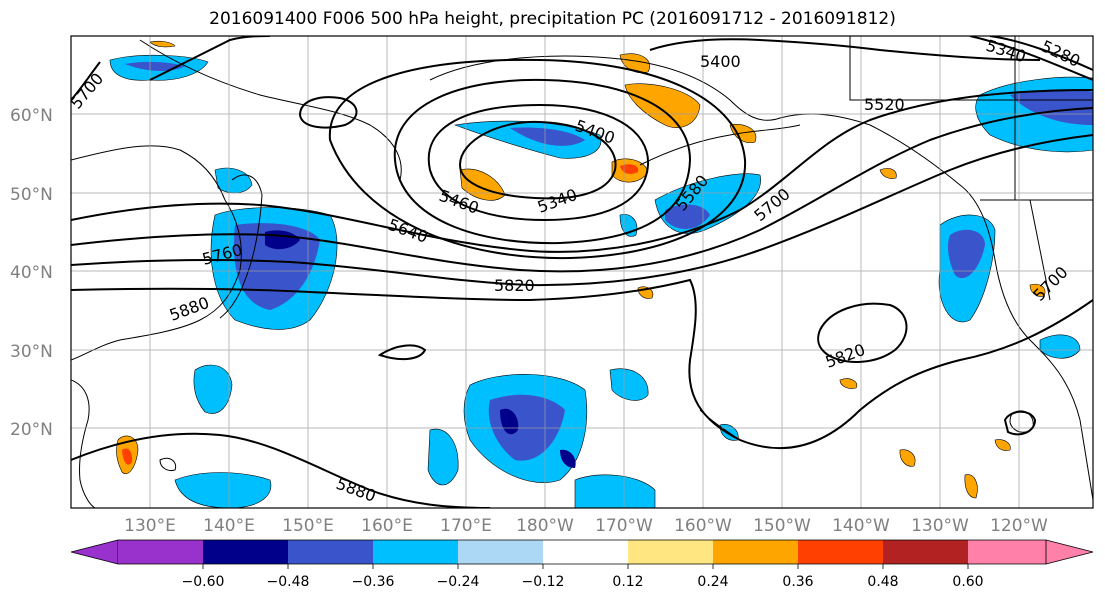 This screenshot has width=1105, height=601. I want to click on lon-label: 160°W, so click(703, 526).